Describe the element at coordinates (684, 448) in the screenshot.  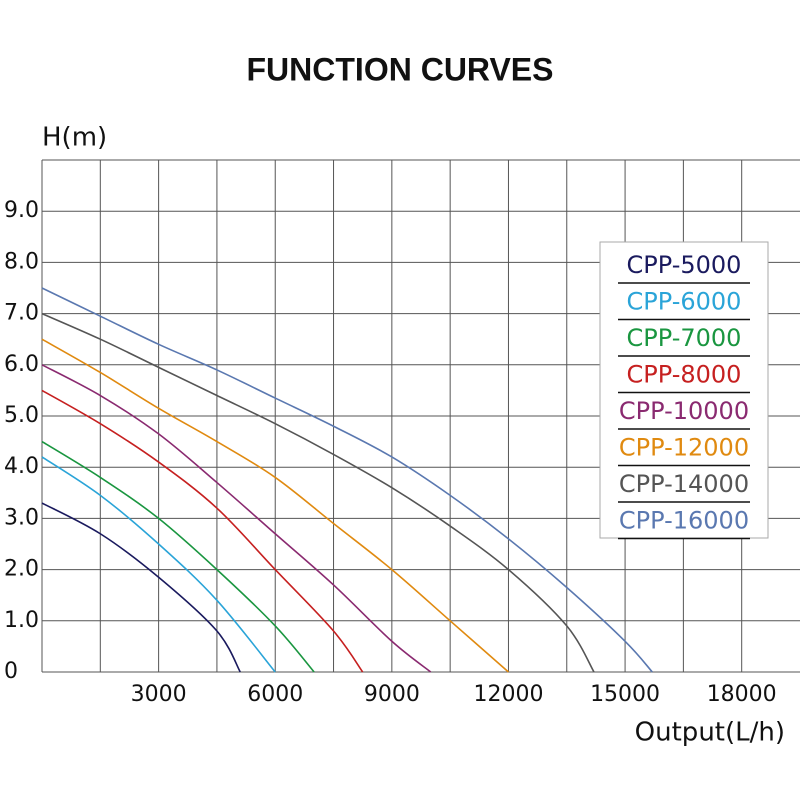
I see `legend-label: CPP-12000` at that location.